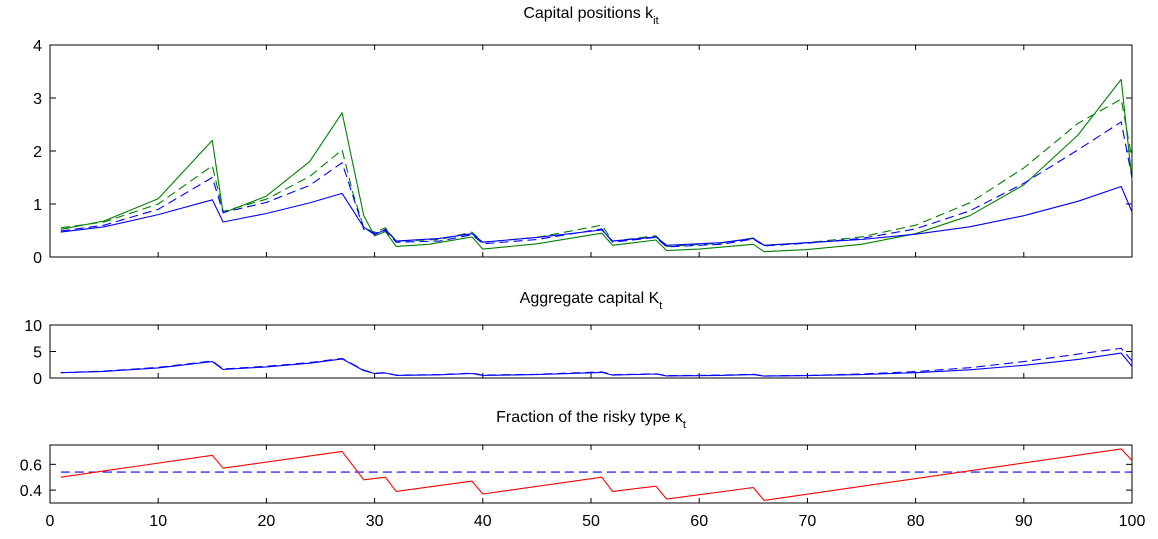  I want to click on plot-area, so click(591, 474).